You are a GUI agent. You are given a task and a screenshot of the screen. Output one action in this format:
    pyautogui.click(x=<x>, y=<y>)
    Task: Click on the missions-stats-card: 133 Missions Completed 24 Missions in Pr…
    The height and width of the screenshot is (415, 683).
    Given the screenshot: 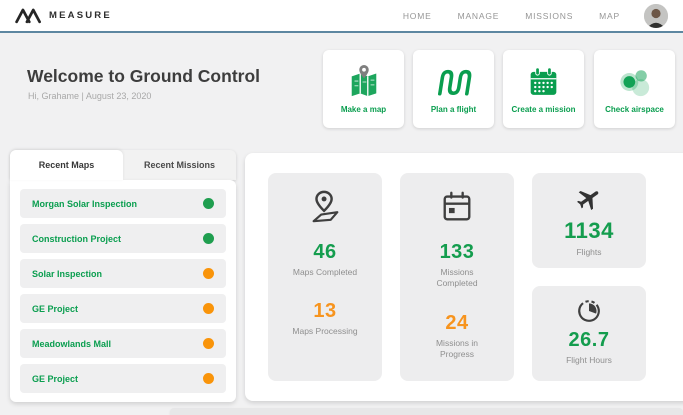 What is the action you would take?
    pyautogui.click(x=457, y=277)
    